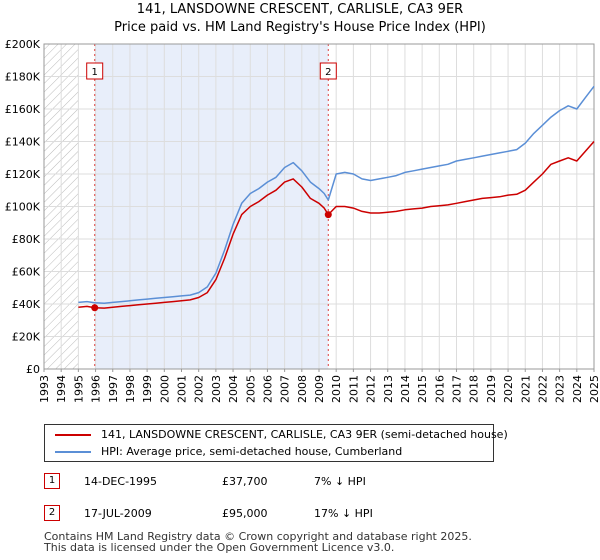 Image resolution: width=600 pixels, height=560 pixels. What do you see at coordinates (422, 389) in the screenshot?
I see `x-tick-label: 2015` at bounding box center [422, 389].